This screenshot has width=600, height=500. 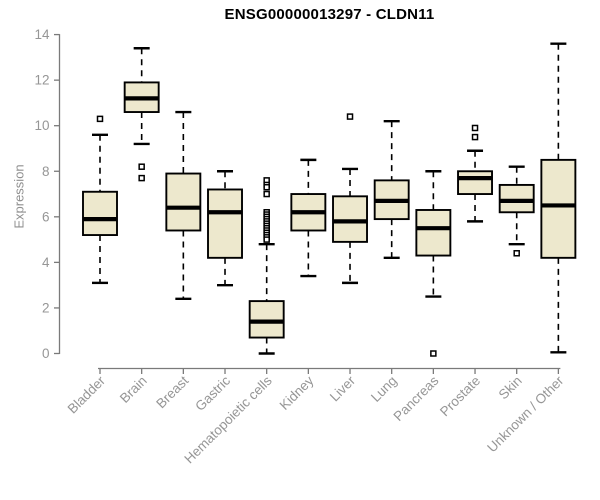 I want to click on x-axis-label-skin: Skin, so click(x=510, y=387).